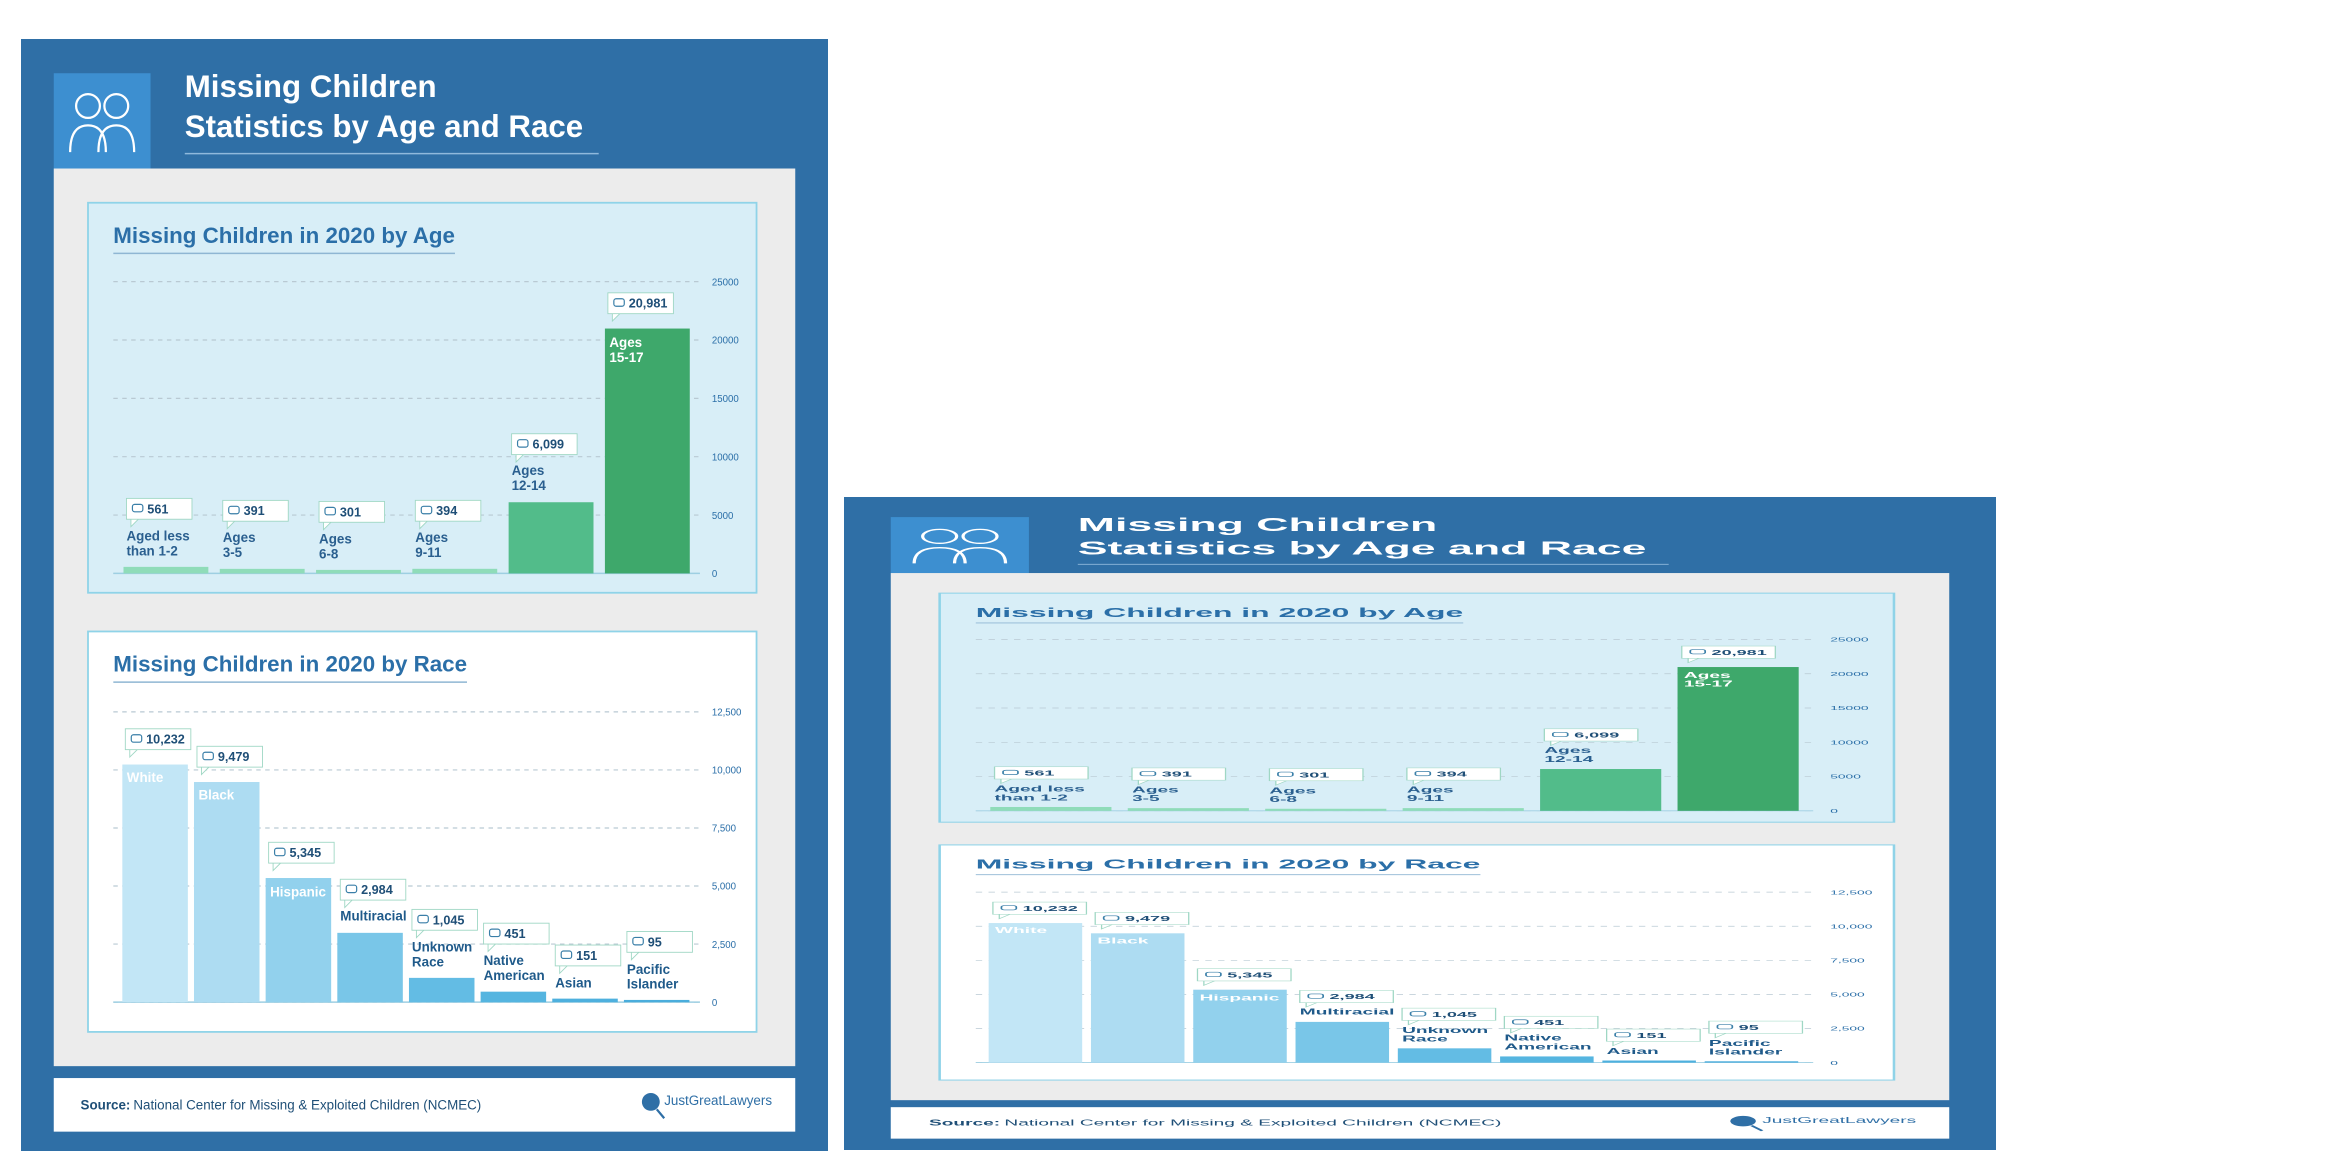 The height and width of the screenshot is (1176, 2334). What do you see at coordinates (1847, 961) in the screenshot?
I see `y-tick-label: 7,500` at bounding box center [1847, 961].